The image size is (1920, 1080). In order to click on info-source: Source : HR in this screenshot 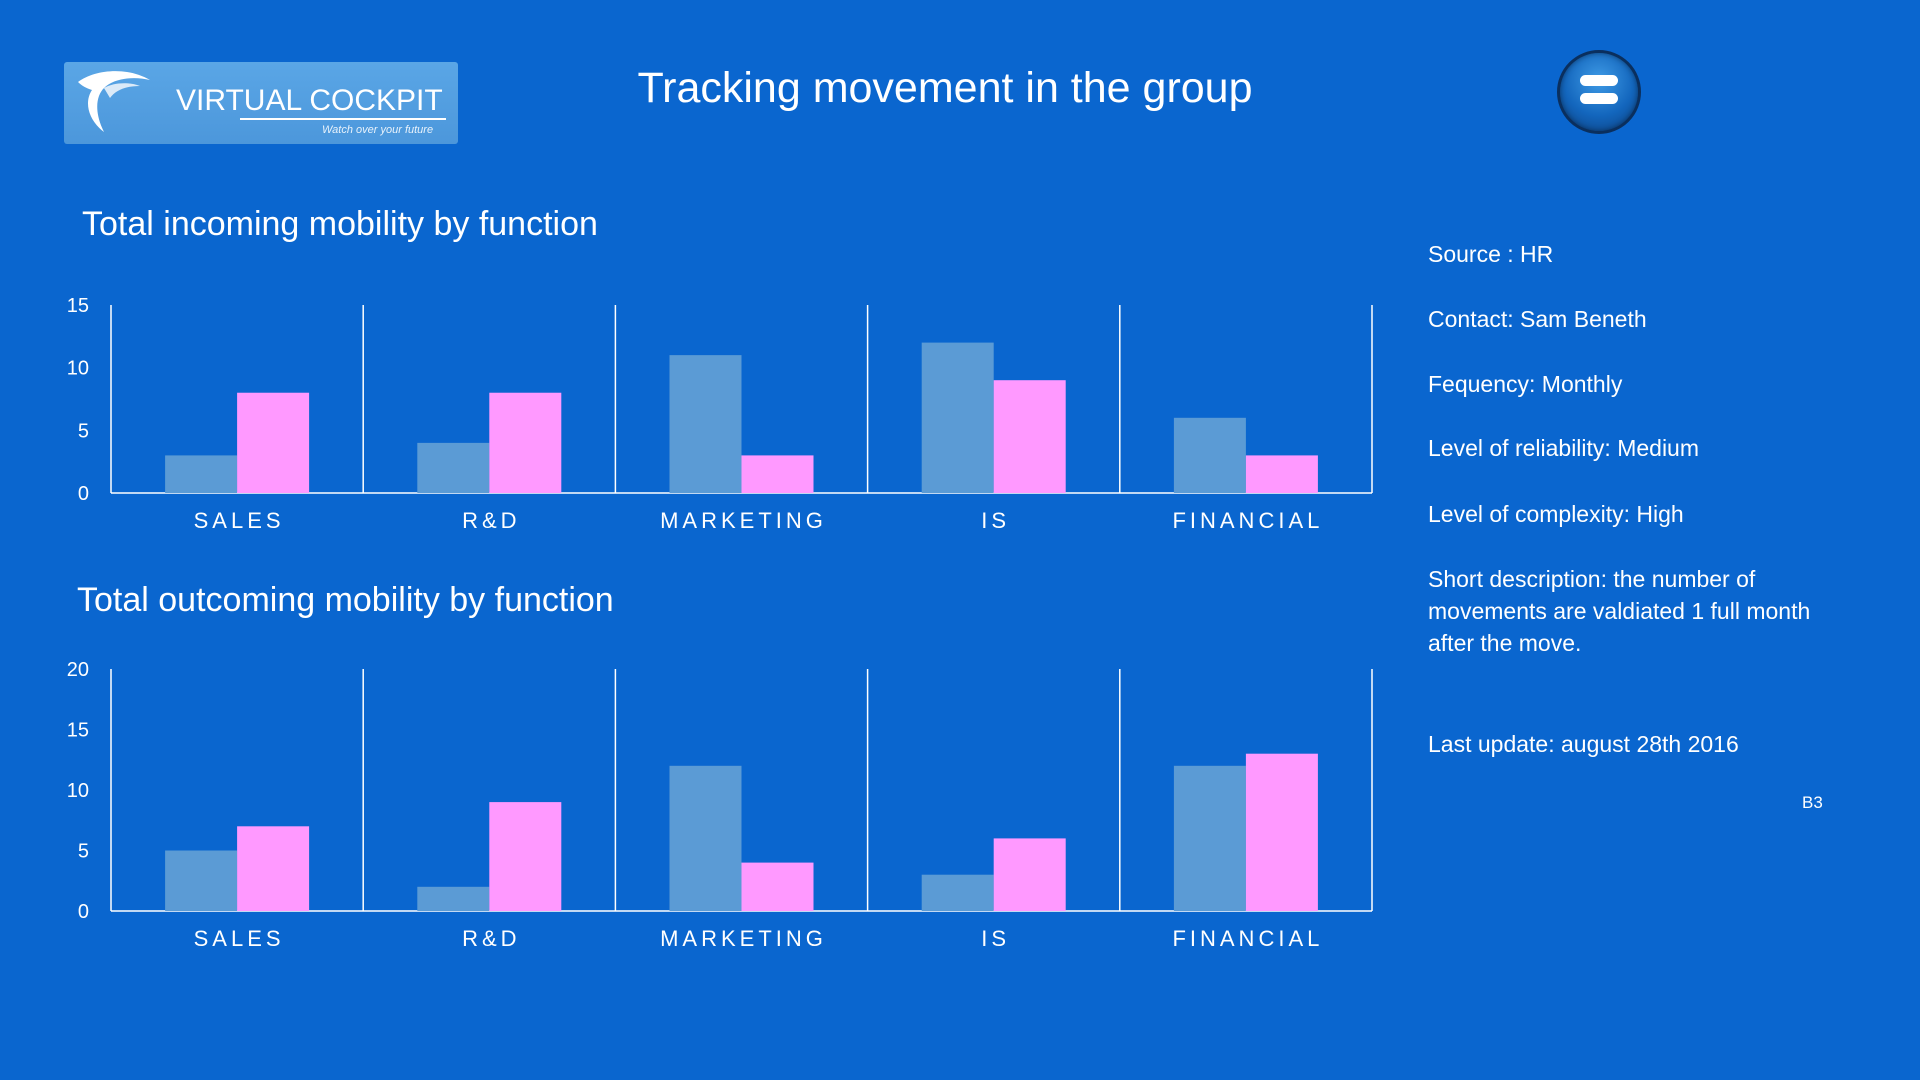, I will do `click(1491, 254)`.